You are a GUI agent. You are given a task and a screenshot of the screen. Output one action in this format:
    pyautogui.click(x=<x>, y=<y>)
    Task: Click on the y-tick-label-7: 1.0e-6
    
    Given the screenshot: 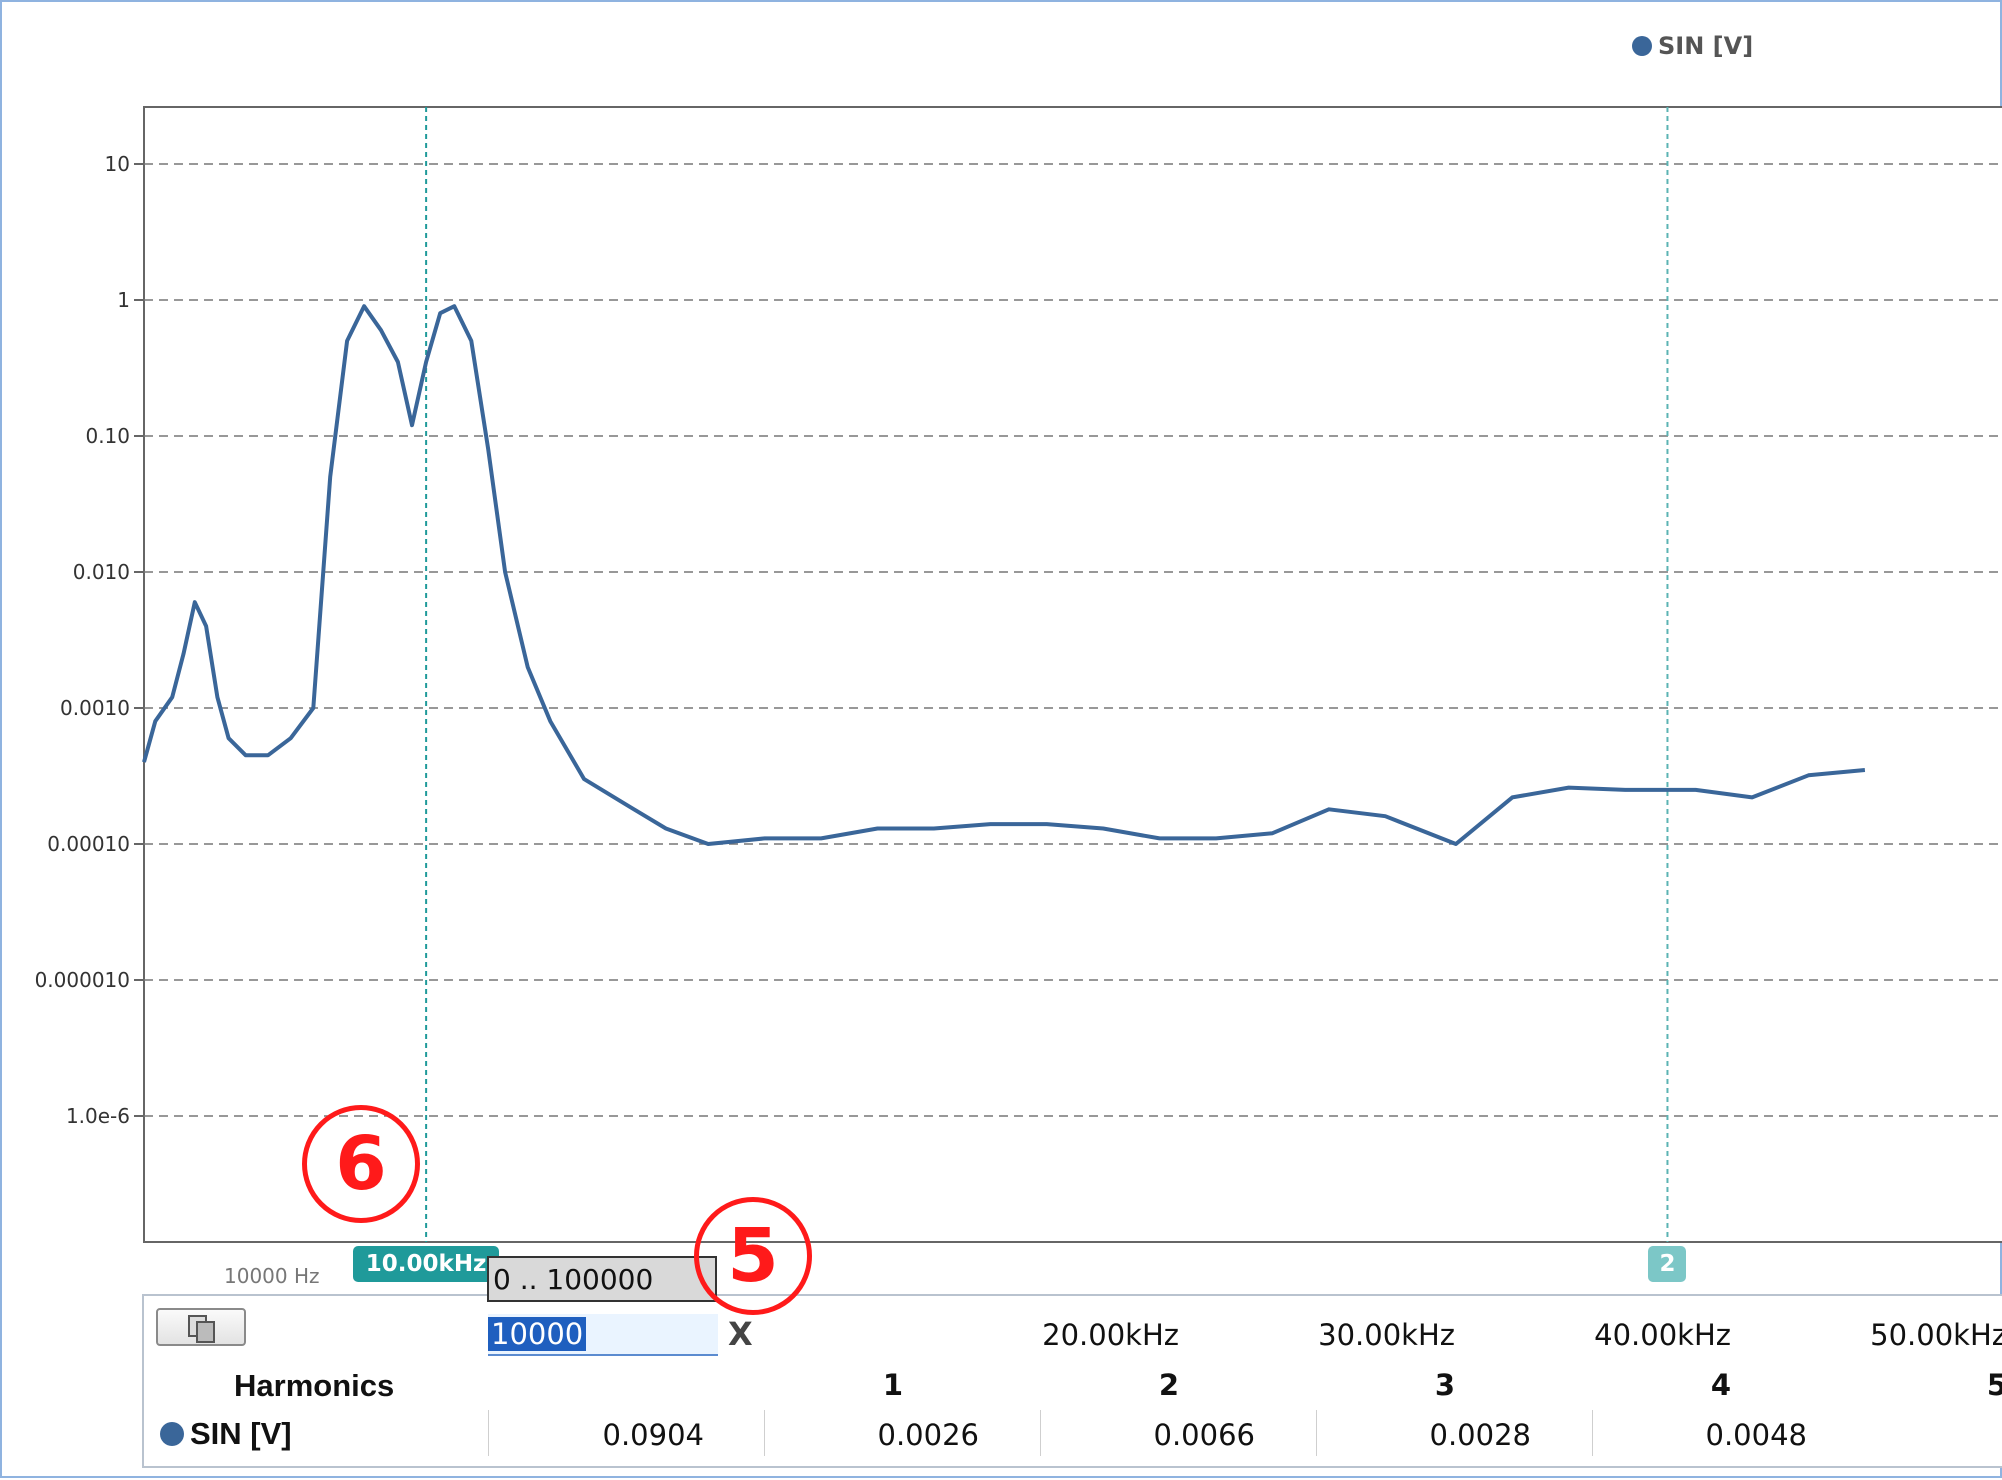 What is the action you would take?
    pyautogui.click(x=98, y=1116)
    